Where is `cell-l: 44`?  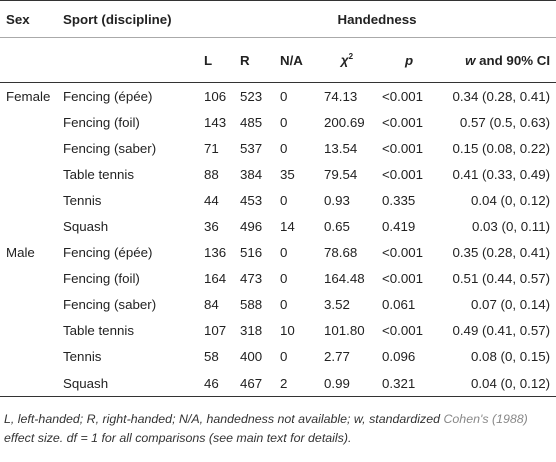 cell-l: 44 is located at coordinates (211, 200).